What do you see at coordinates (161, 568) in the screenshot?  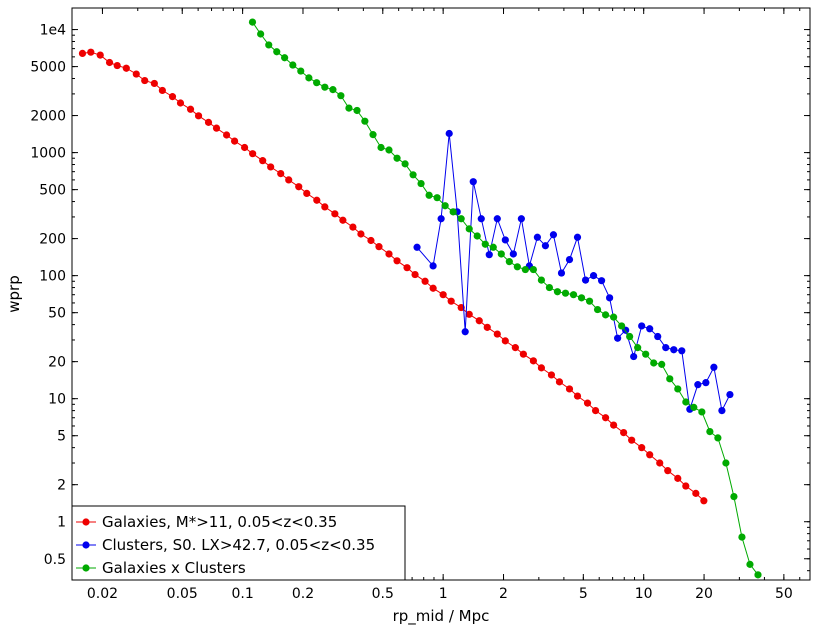 I see `legend-item: Galaxies x Clusters` at bounding box center [161, 568].